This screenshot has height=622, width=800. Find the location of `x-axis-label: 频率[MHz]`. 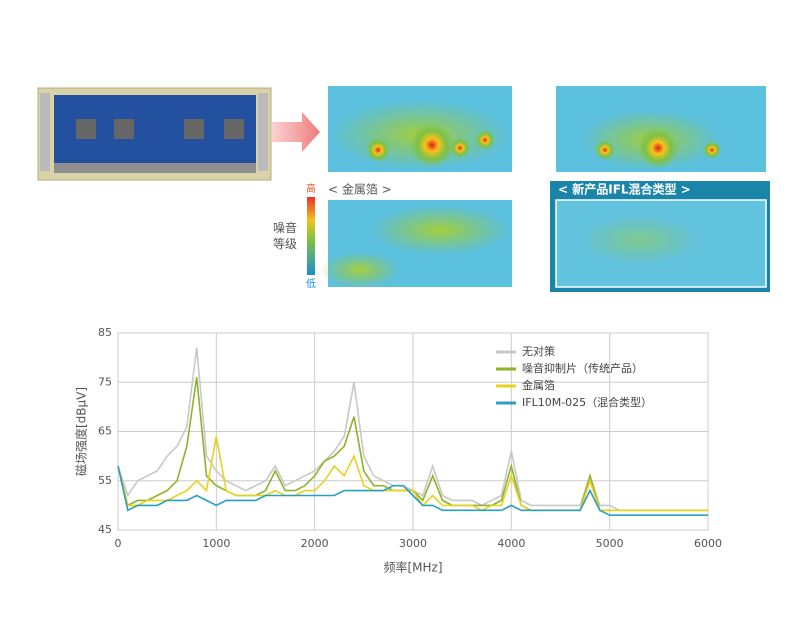

x-axis-label: 频率[MHz] is located at coordinates (412, 567).